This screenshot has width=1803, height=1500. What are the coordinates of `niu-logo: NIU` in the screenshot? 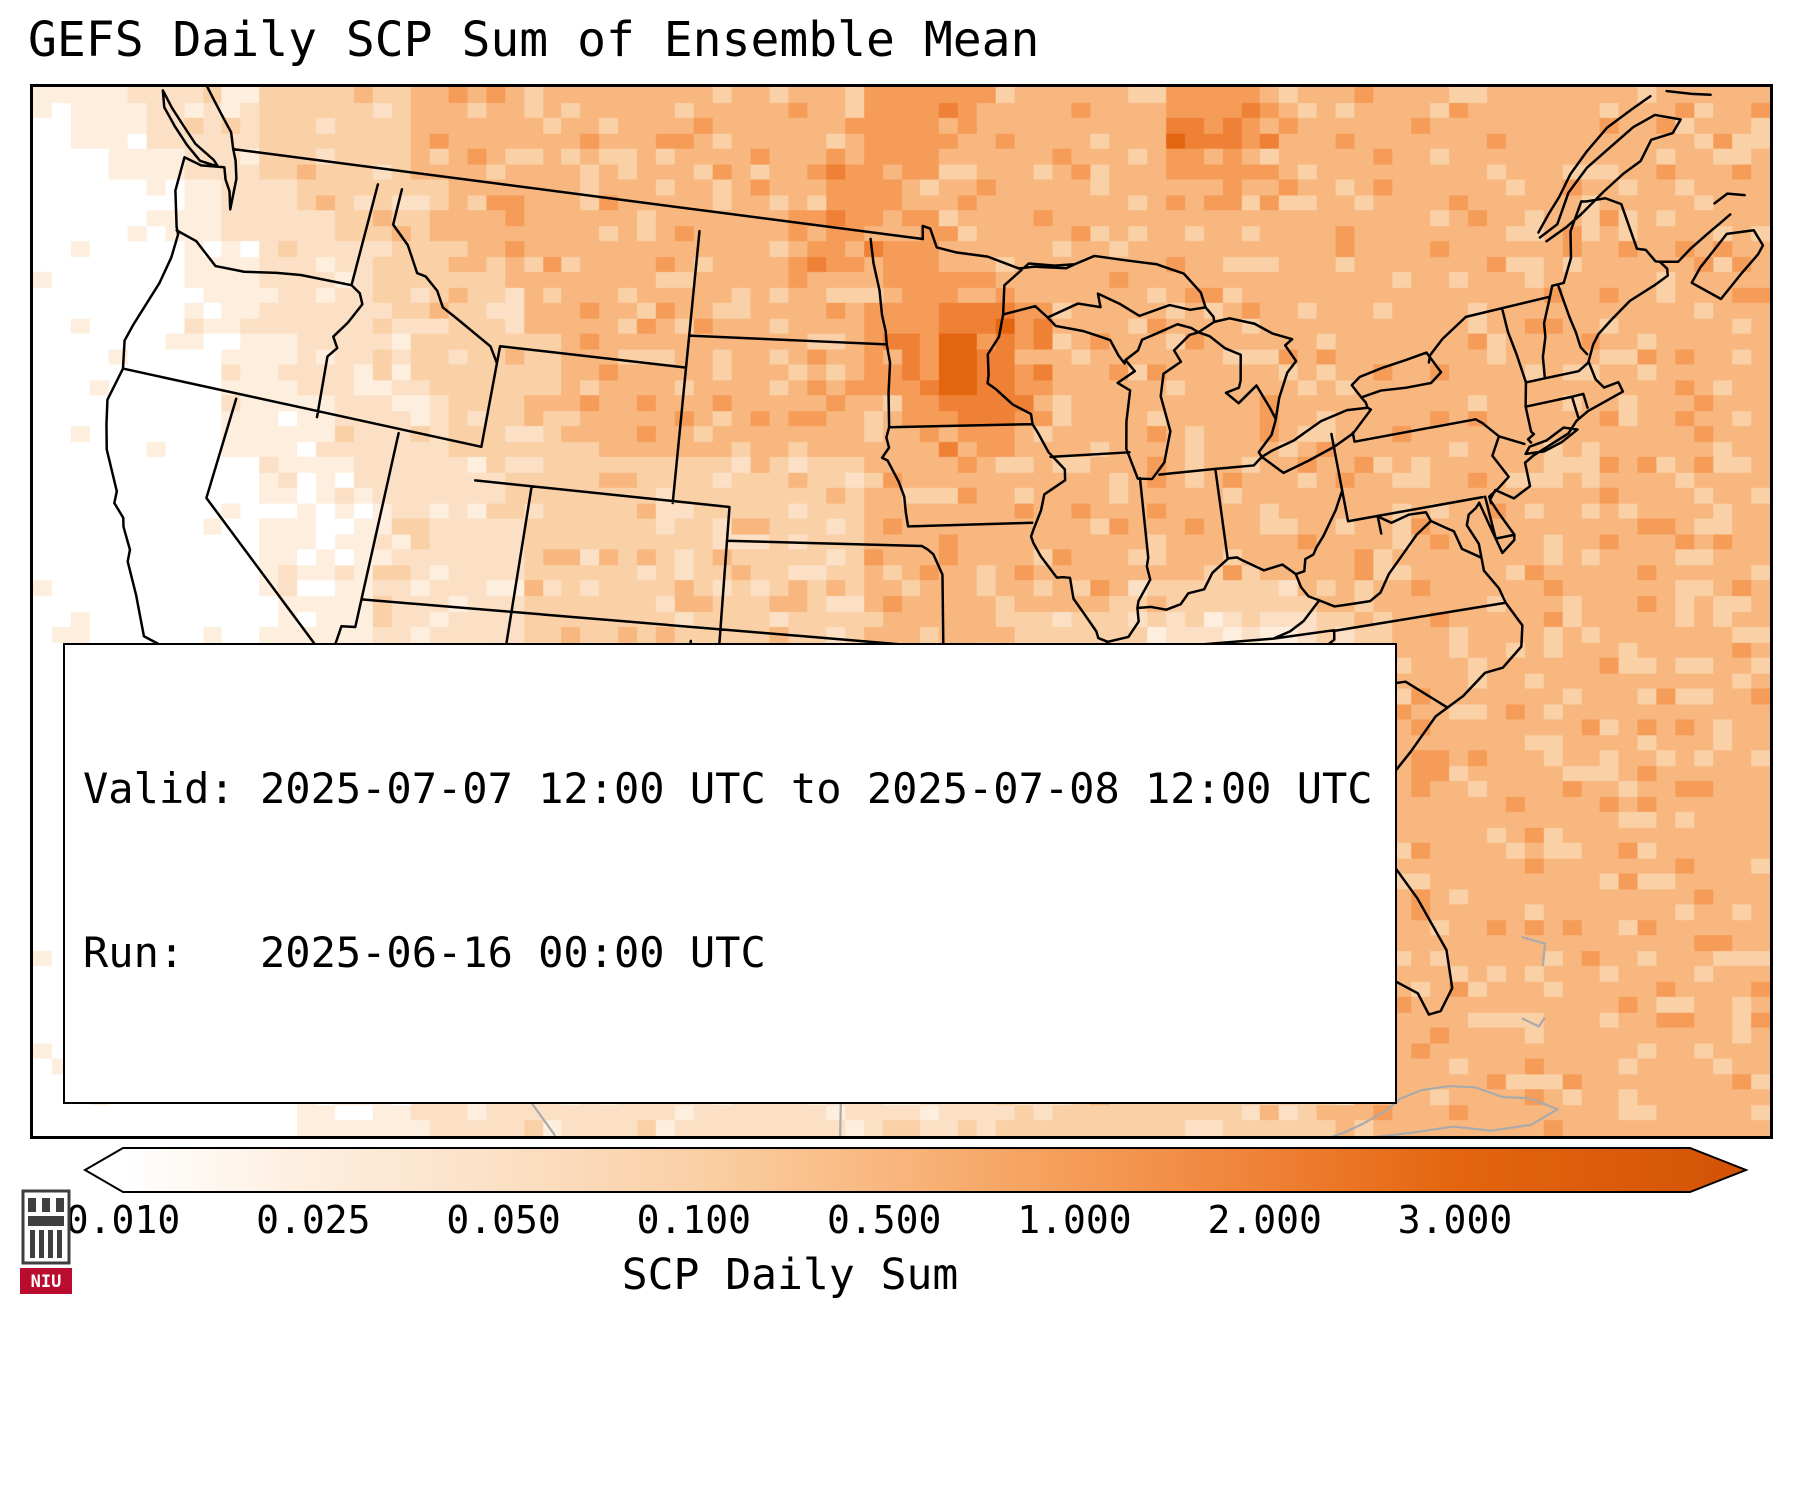 It's located at (46, 1241).